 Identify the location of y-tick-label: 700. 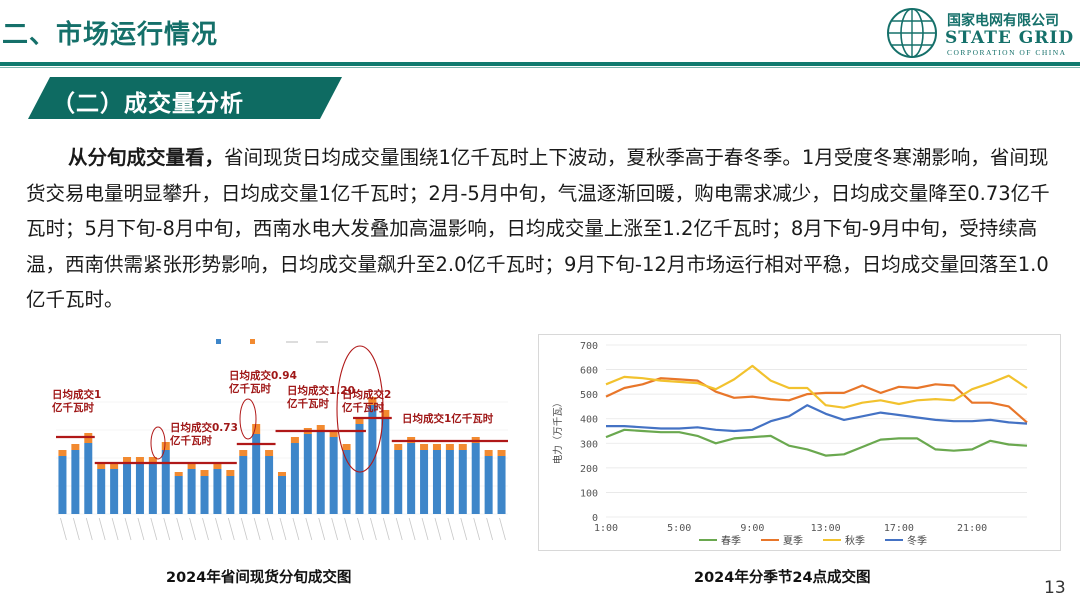
(589, 346).